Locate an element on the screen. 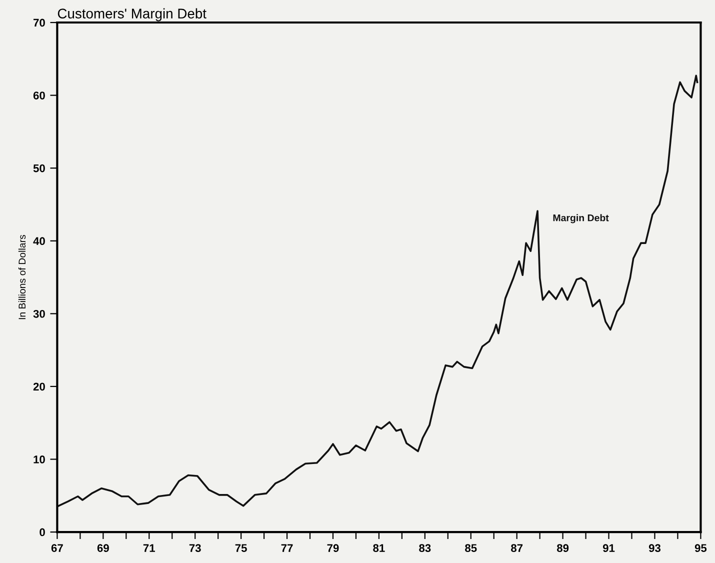 Image resolution: width=715 pixels, height=563 pixels. x-tick-label: 83 is located at coordinates (425, 548).